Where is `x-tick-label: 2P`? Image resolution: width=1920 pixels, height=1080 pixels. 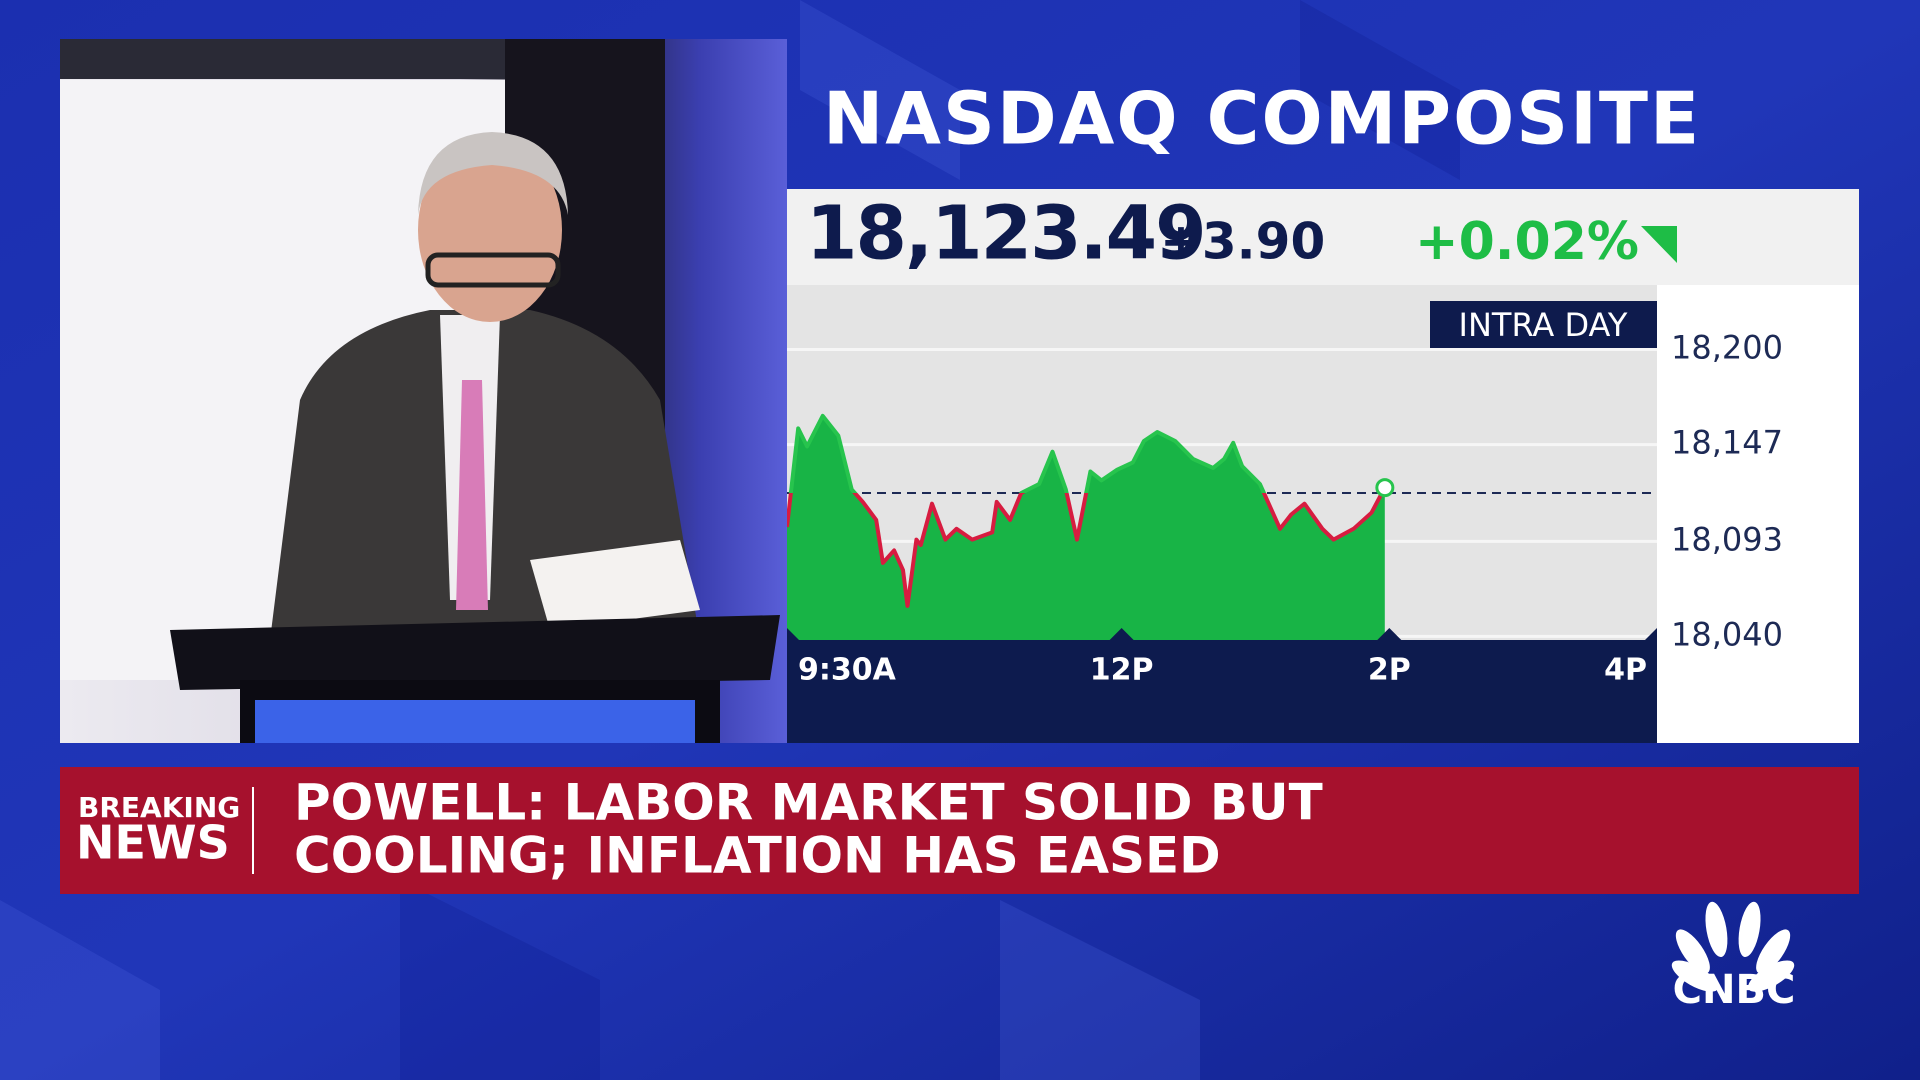 x-tick-label: 2P is located at coordinates (1389, 670).